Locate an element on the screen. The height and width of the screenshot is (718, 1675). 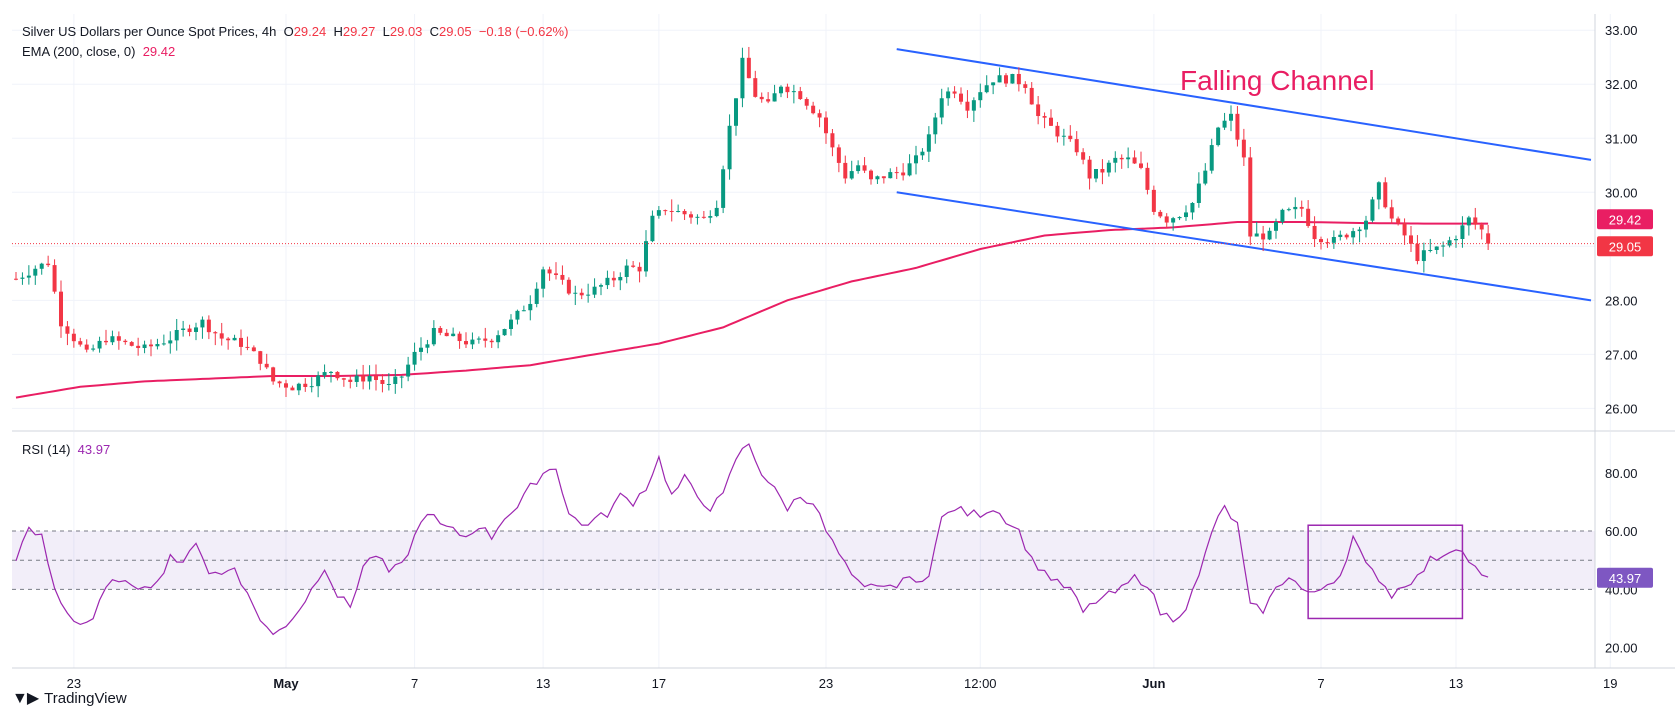
time-tick-label: Jun is located at coordinates (1153, 683).